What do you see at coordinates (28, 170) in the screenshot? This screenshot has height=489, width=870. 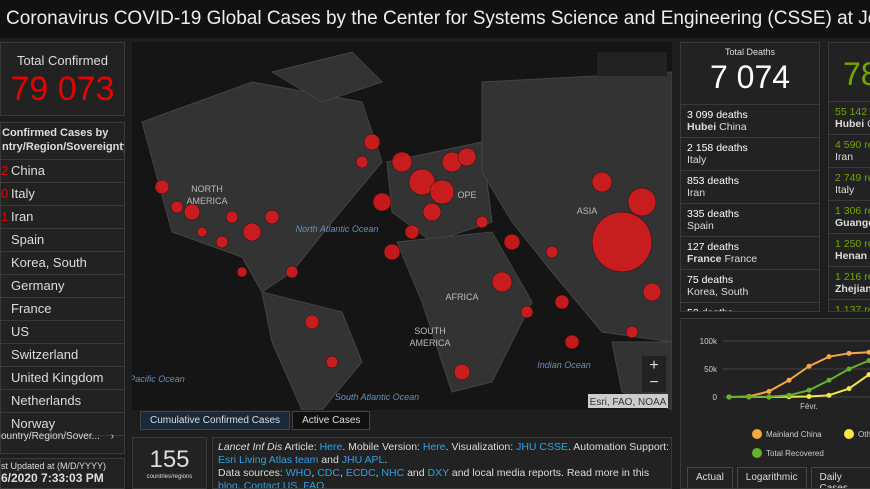 I see `country: China` at bounding box center [28, 170].